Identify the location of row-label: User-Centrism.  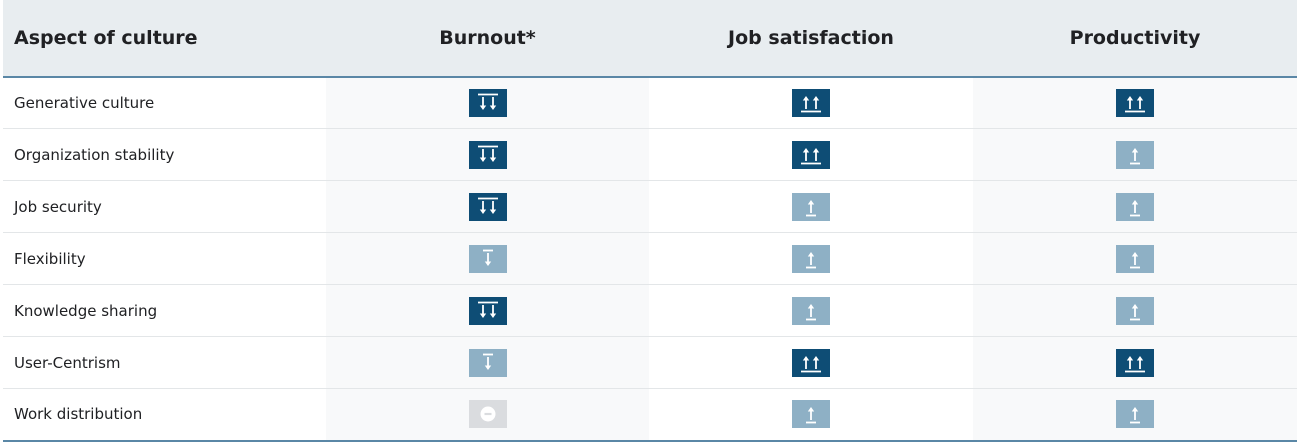
(164, 362).